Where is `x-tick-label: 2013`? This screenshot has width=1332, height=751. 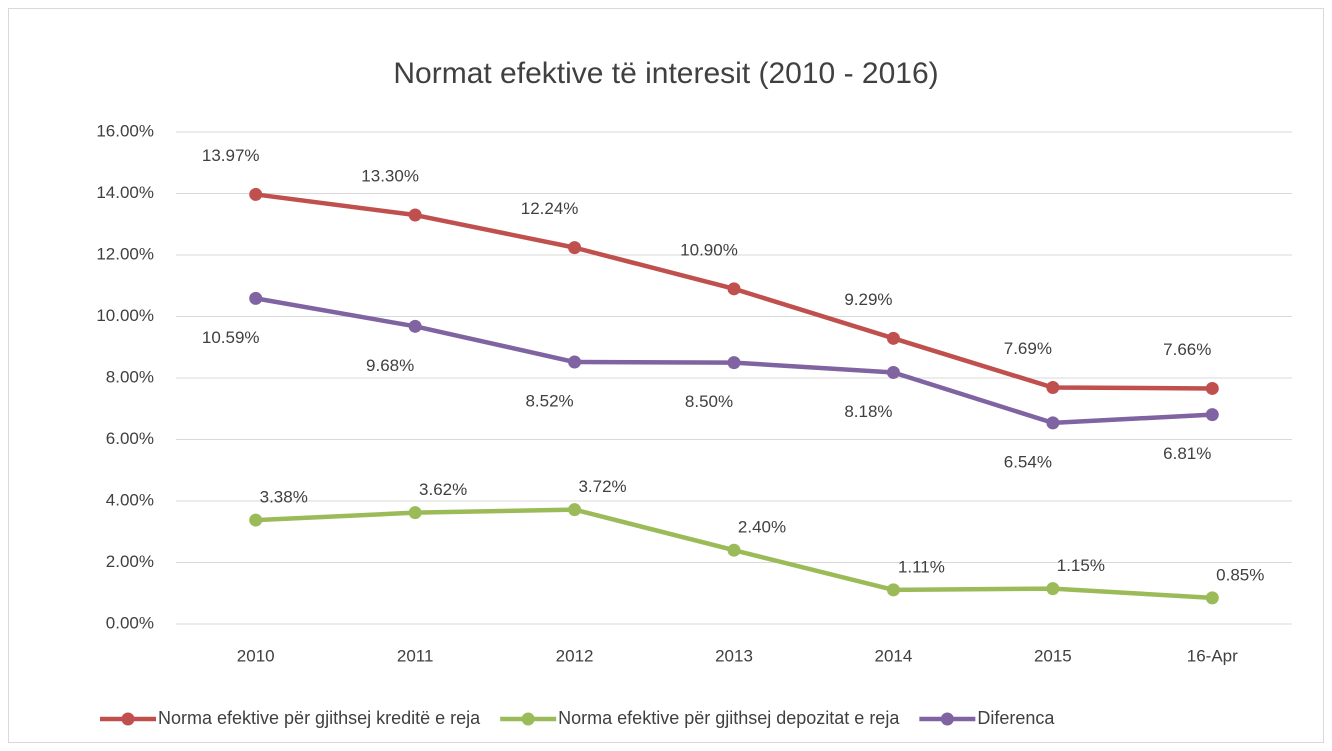 x-tick-label: 2013 is located at coordinates (734, 655).